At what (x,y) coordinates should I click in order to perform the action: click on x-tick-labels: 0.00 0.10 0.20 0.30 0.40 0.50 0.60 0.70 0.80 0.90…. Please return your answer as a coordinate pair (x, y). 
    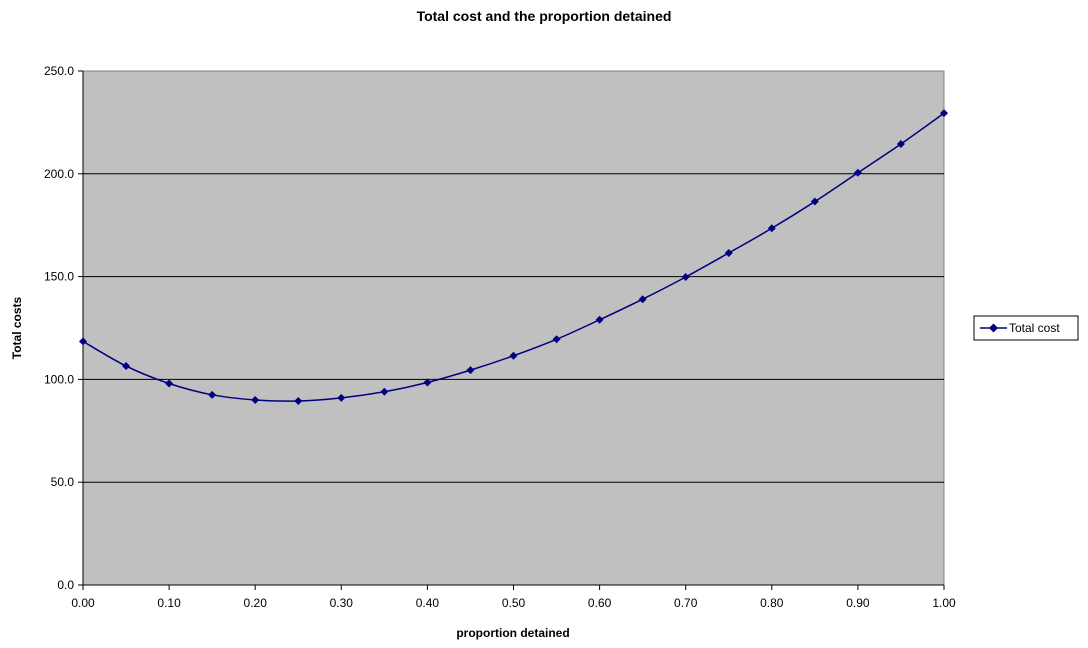
    Looking at the image, I should click on (513, 603).